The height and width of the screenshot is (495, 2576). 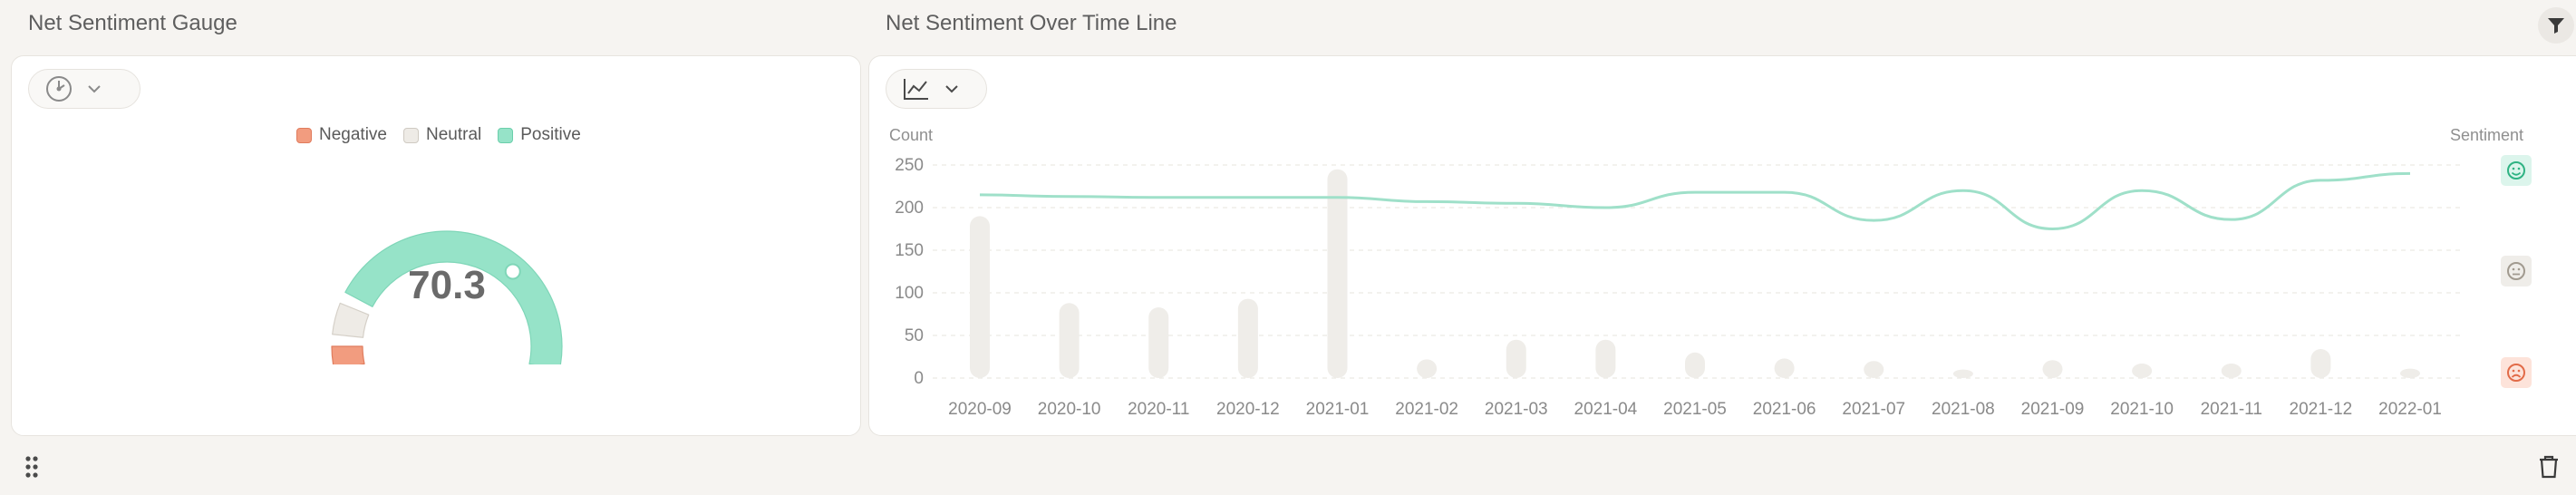 I want to click on legend-swatch-positive, so click(x=506, y=135).